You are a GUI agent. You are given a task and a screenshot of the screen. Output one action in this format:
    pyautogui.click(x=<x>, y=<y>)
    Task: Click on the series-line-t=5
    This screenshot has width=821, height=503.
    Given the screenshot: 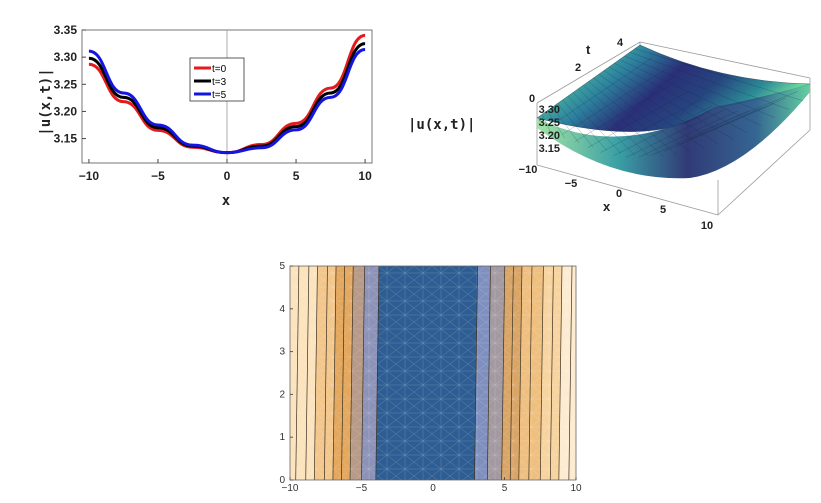 What is the action you would take?
    pyautogui.click(x=227, y=101)
    